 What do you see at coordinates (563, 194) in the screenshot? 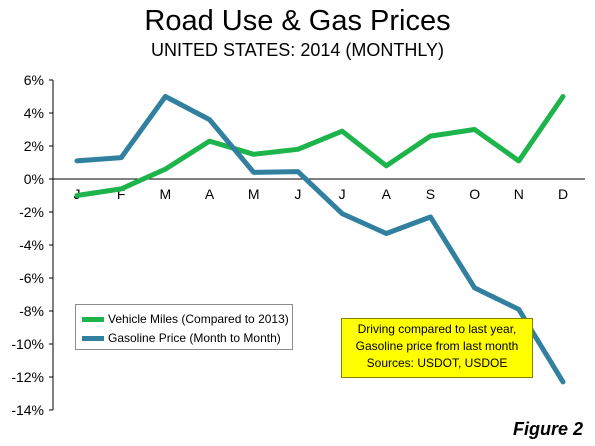
I see `x-tick-label: D` at bounding box center [563, 194].